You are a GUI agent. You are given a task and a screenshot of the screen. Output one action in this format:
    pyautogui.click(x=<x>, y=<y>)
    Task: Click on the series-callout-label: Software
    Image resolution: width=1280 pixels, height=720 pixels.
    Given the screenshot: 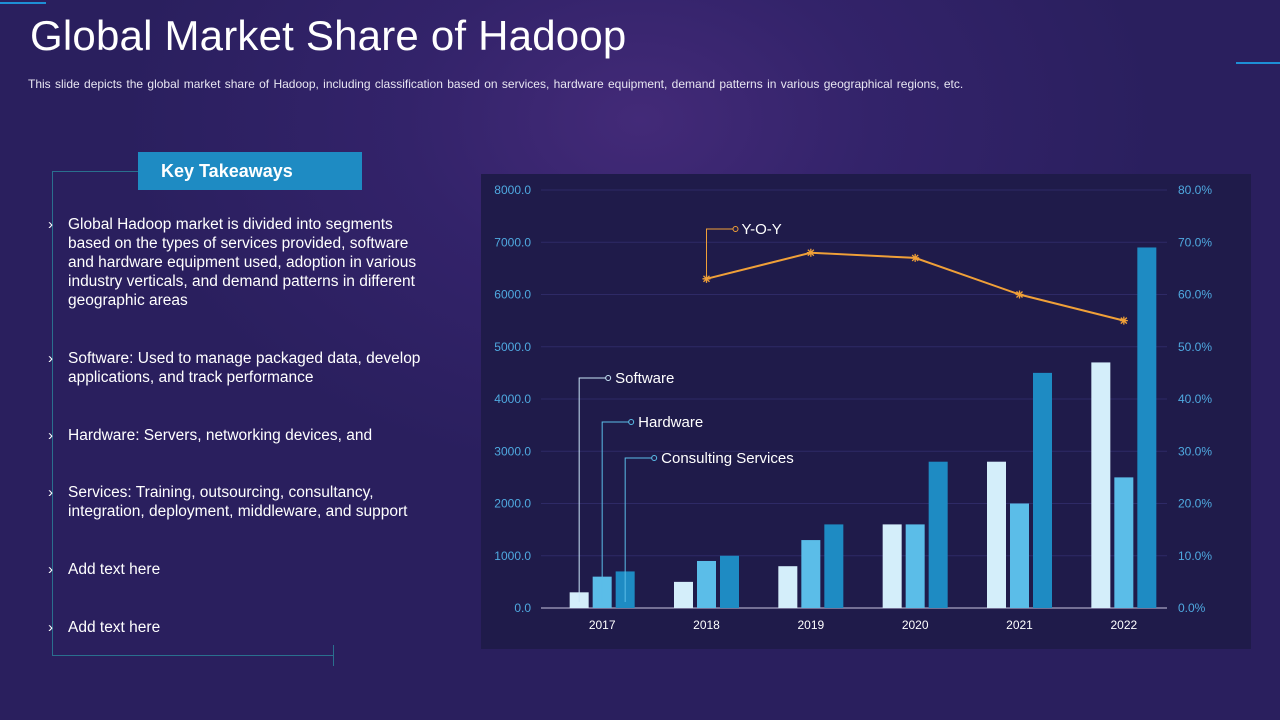 What is the action you would take?
    pyautogui.click(x=644, y=378)
    